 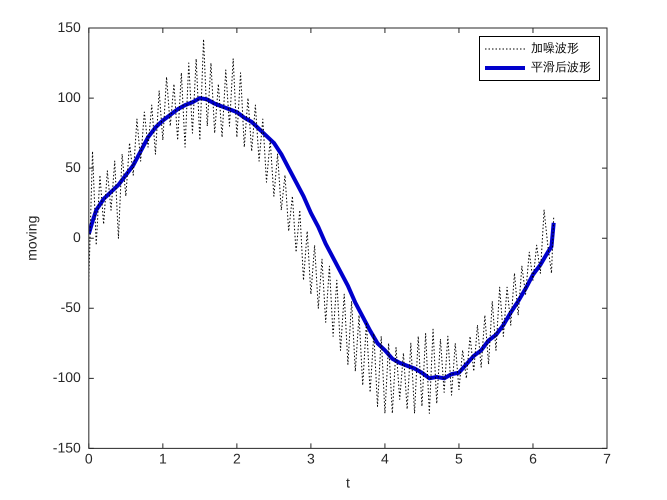 I want to click on y-tick-label: -150, so click(x=67, y=447).